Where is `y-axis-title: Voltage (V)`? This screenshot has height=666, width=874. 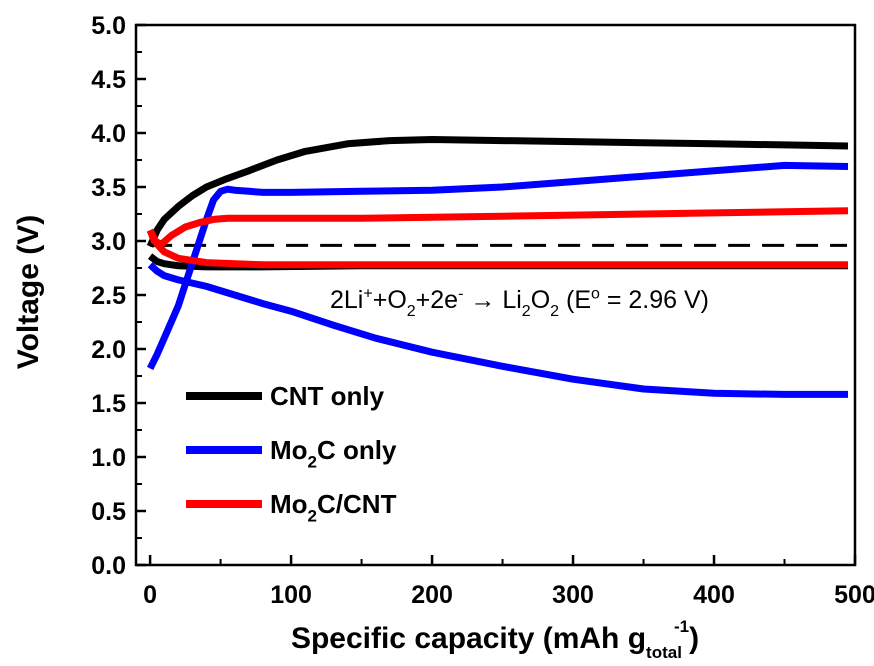
y-axis-title: Voltage (V) is located at coordinates (28, 292).